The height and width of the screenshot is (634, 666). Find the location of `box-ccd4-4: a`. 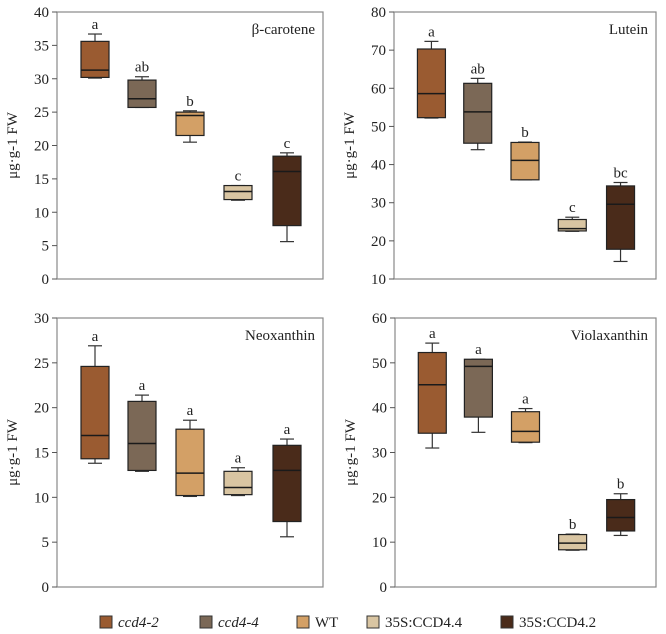

box-ccd4-4: a is located at coordinates (478, 387).